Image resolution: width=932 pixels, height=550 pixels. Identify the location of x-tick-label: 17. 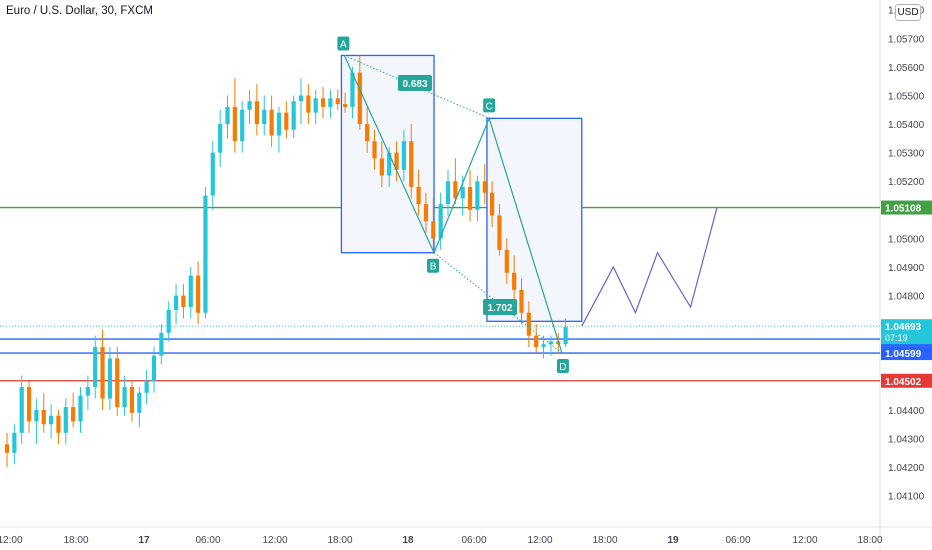
(144, 540).